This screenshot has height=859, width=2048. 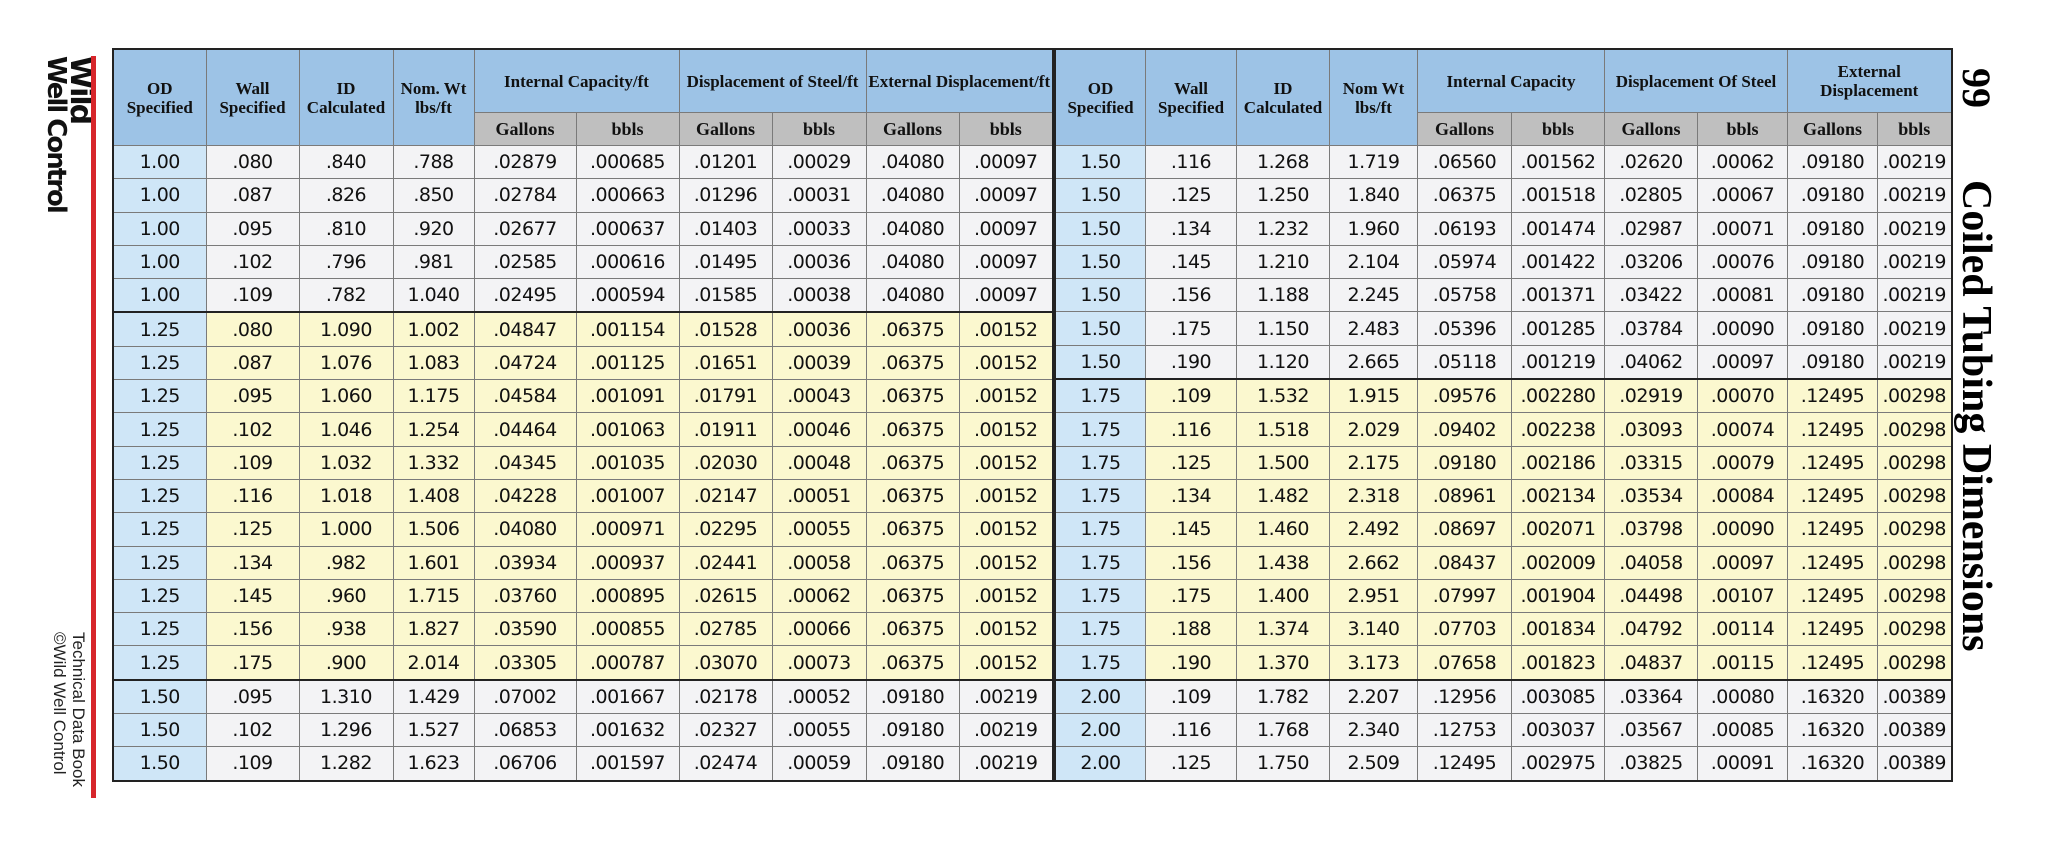 What do you see at coordinates (1742, 195) in the screenshot?
I see `table-cell: .00067` at bounding box center [1742, 195].